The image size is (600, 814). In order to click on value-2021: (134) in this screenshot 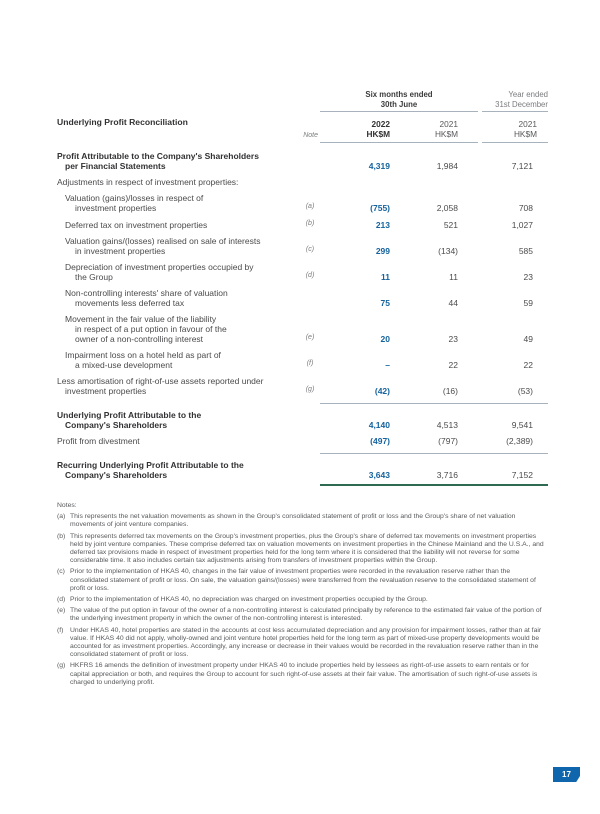, I will do `click(448, 251)`.